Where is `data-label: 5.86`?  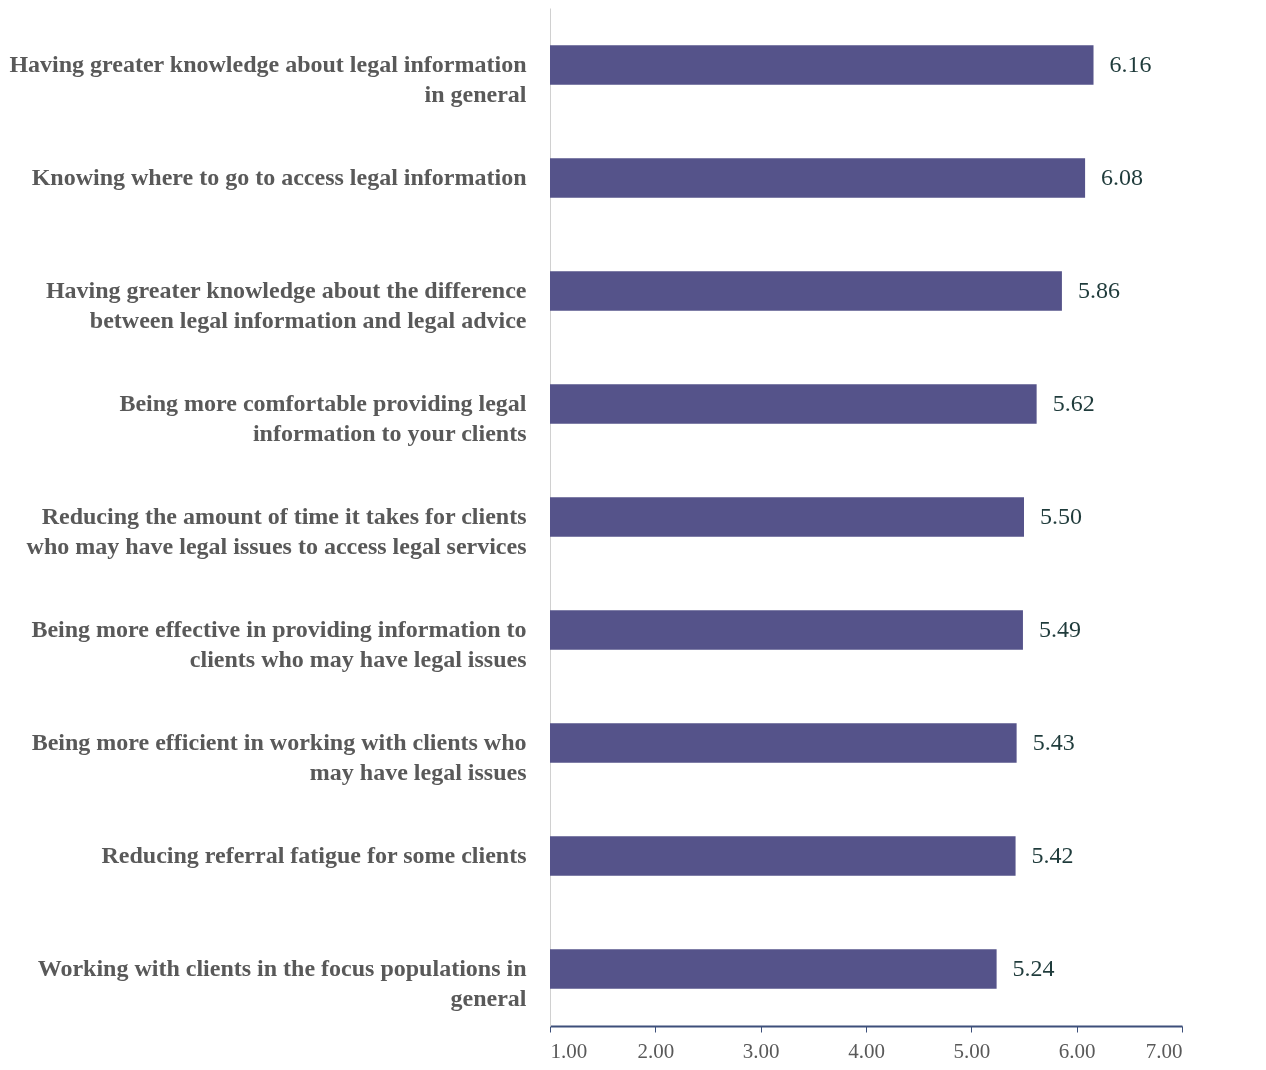 data-label: 5.86 is located at coordinates (1098, 290).